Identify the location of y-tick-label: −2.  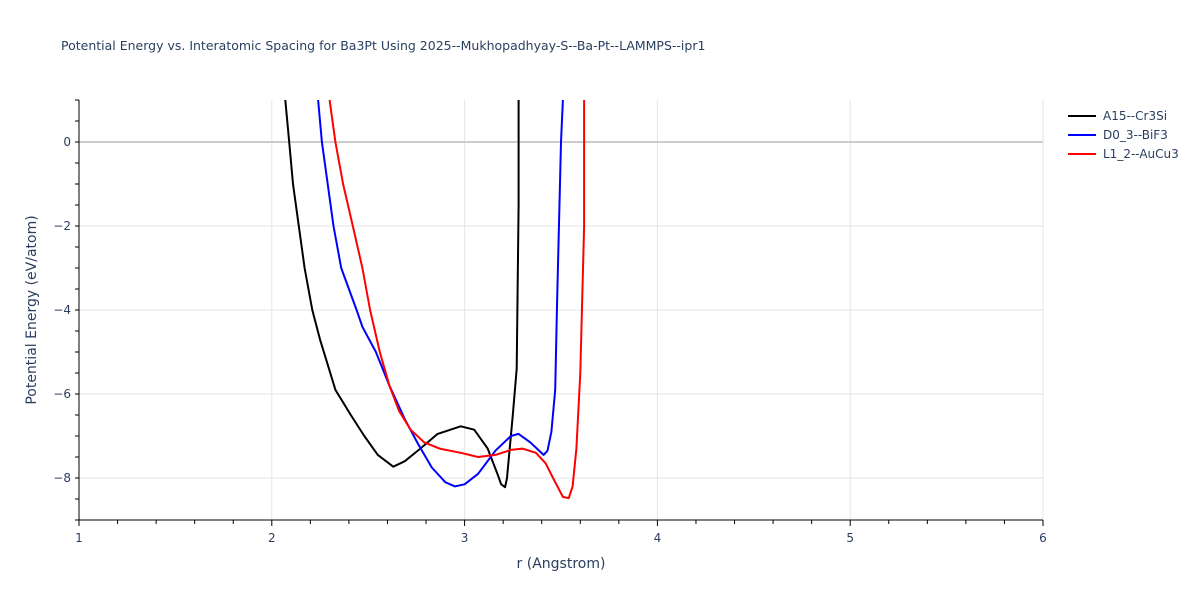
(62, 226).